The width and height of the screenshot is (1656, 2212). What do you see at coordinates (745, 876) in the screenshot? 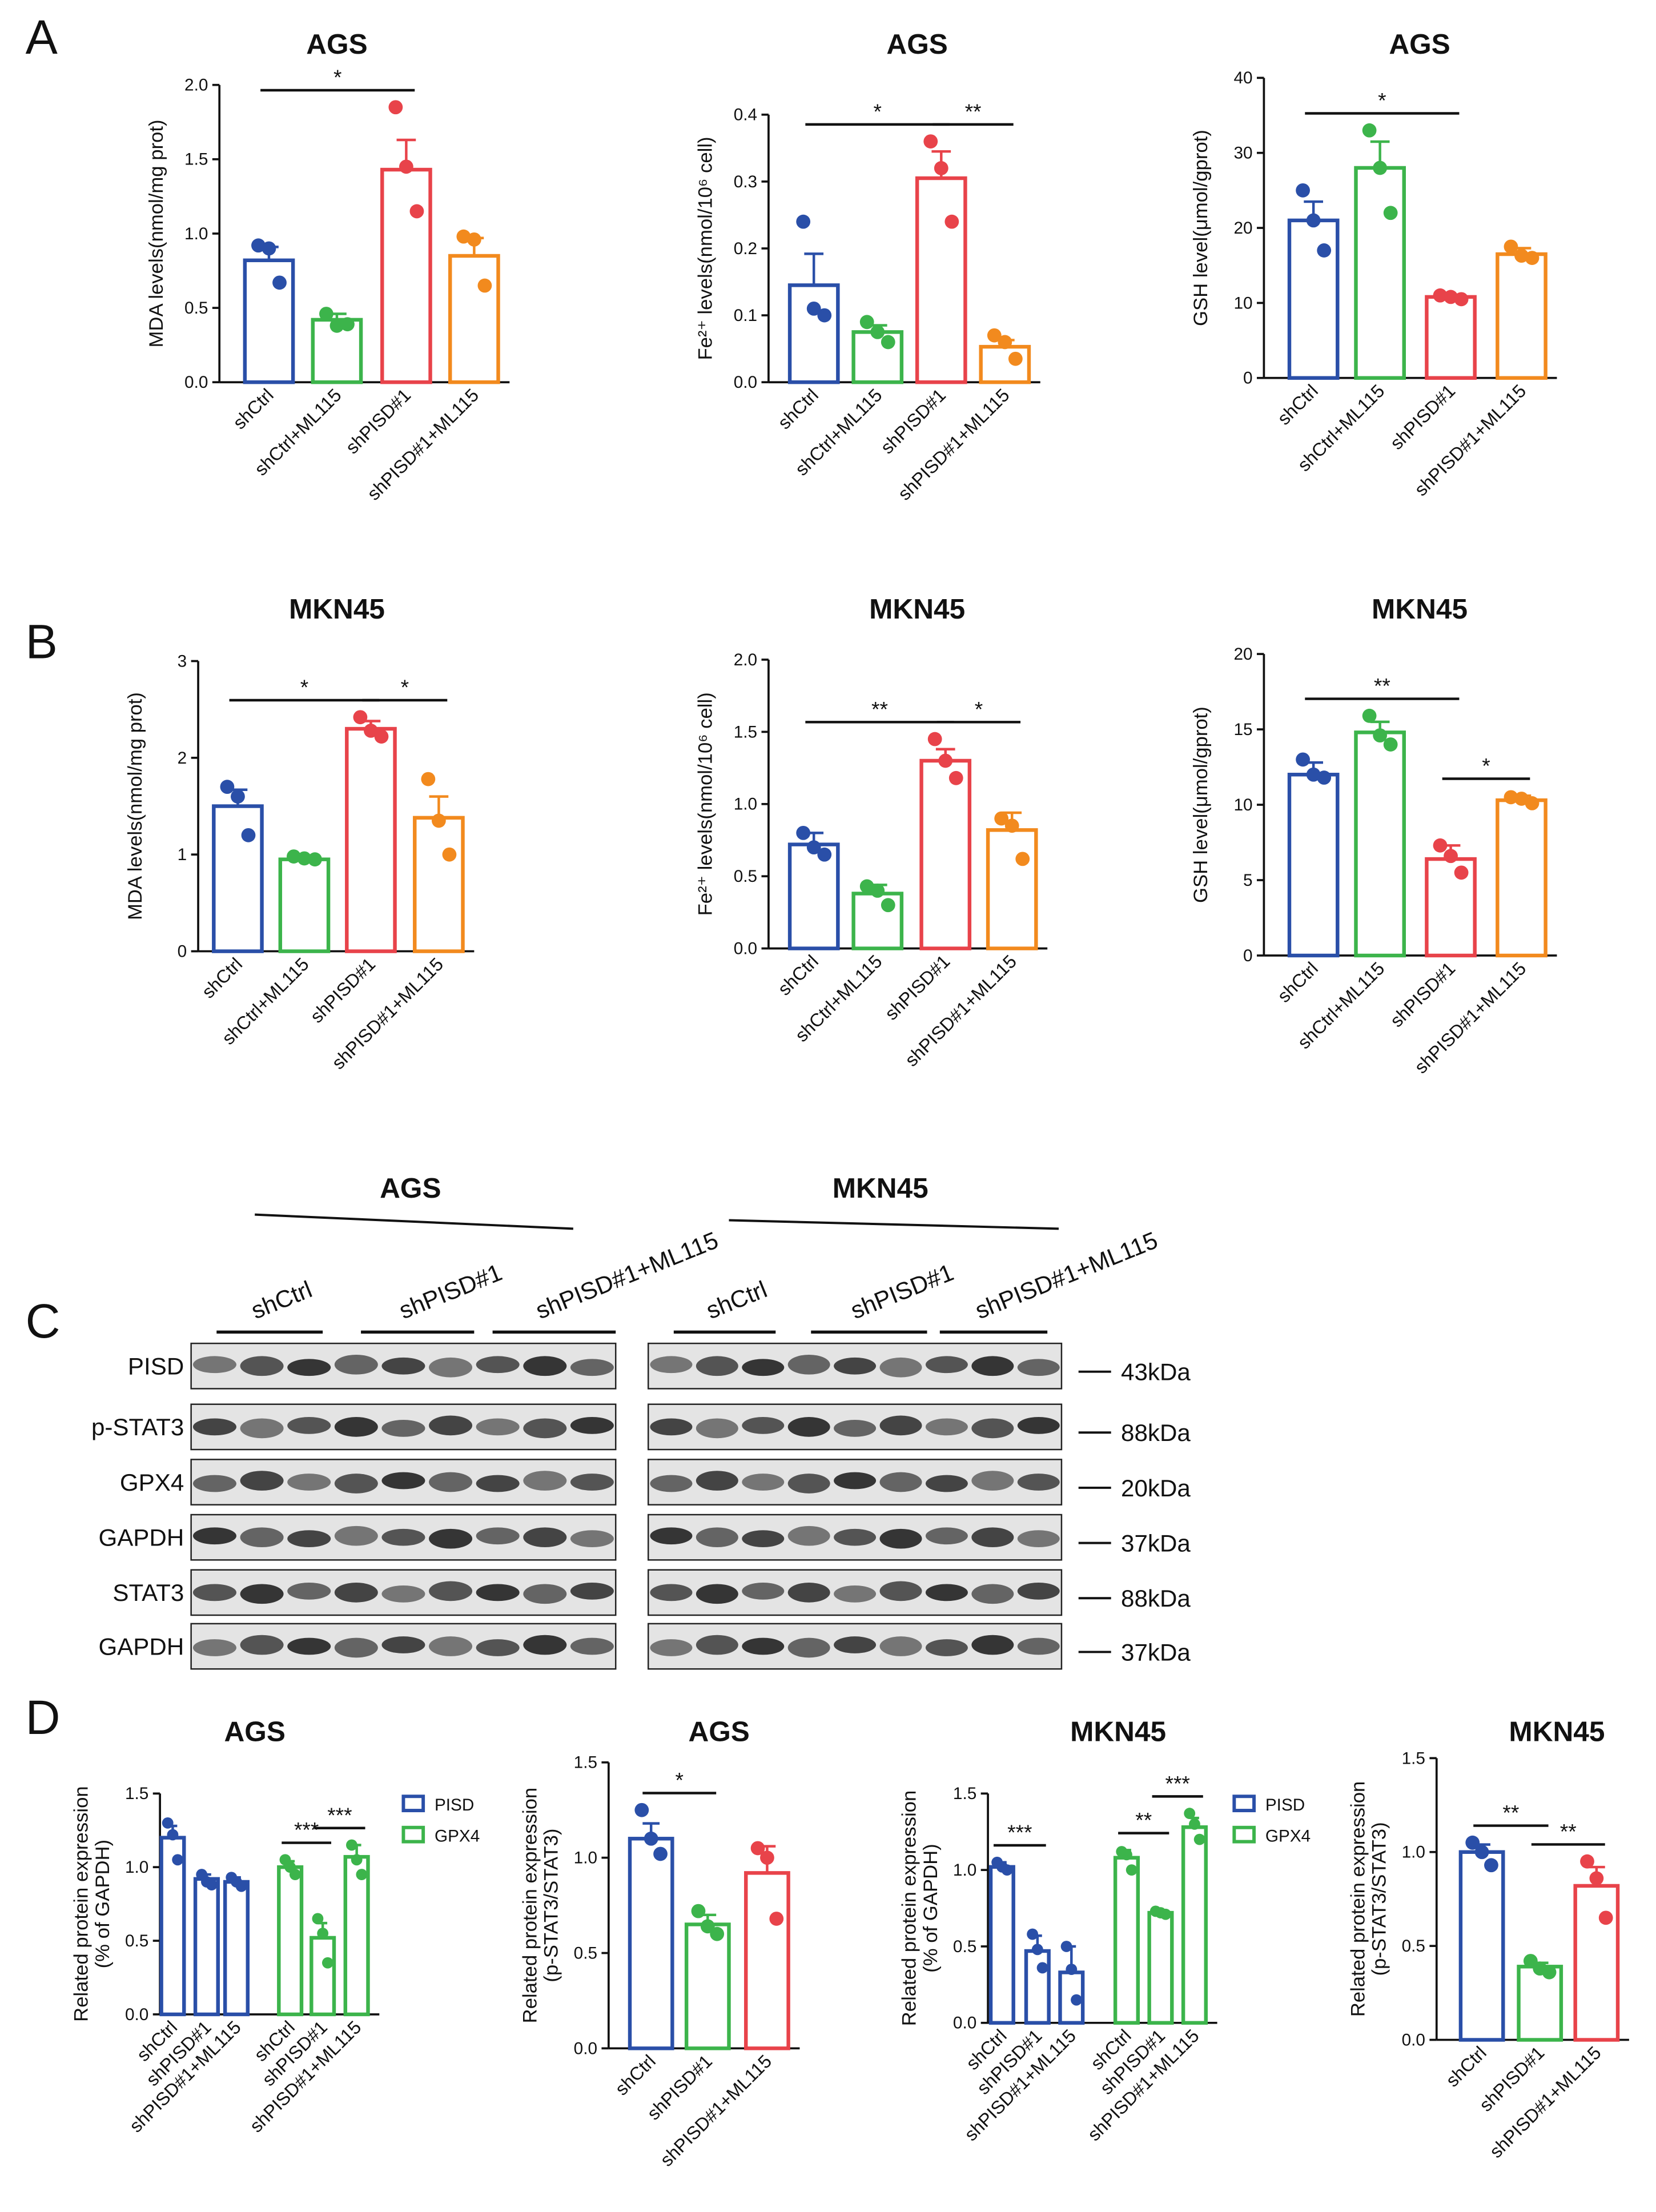
I see `y-tick-label: 0.5` at bounding box center [745, 876].